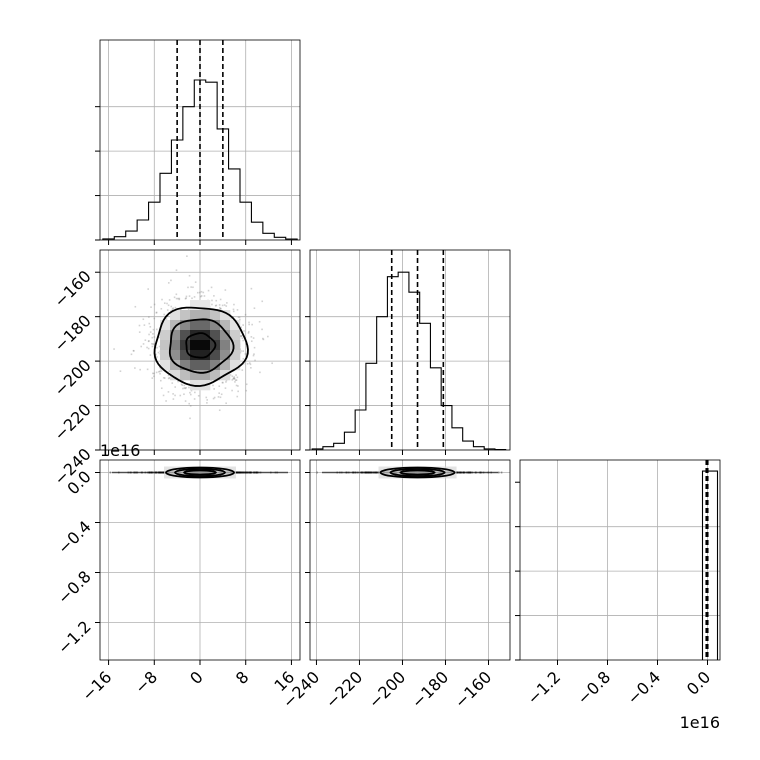 The image size is (760, 760). I want to click on panel-3-2-contour, so click(417, 472).